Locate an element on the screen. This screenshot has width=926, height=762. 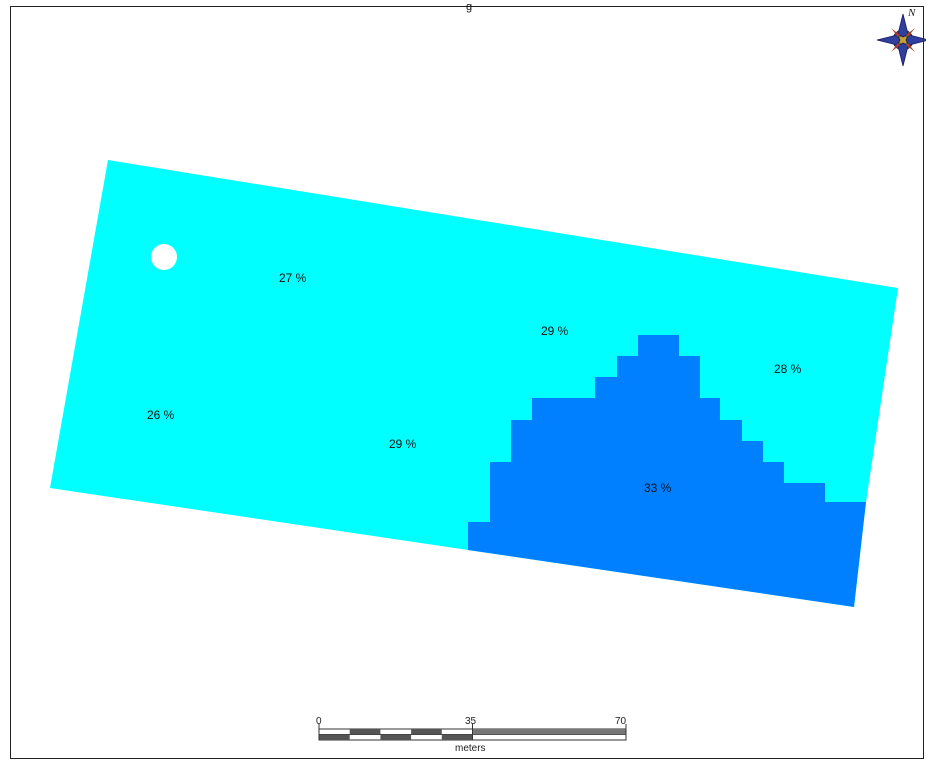
zone-label: 27 % is located at coordinates (293, 278).